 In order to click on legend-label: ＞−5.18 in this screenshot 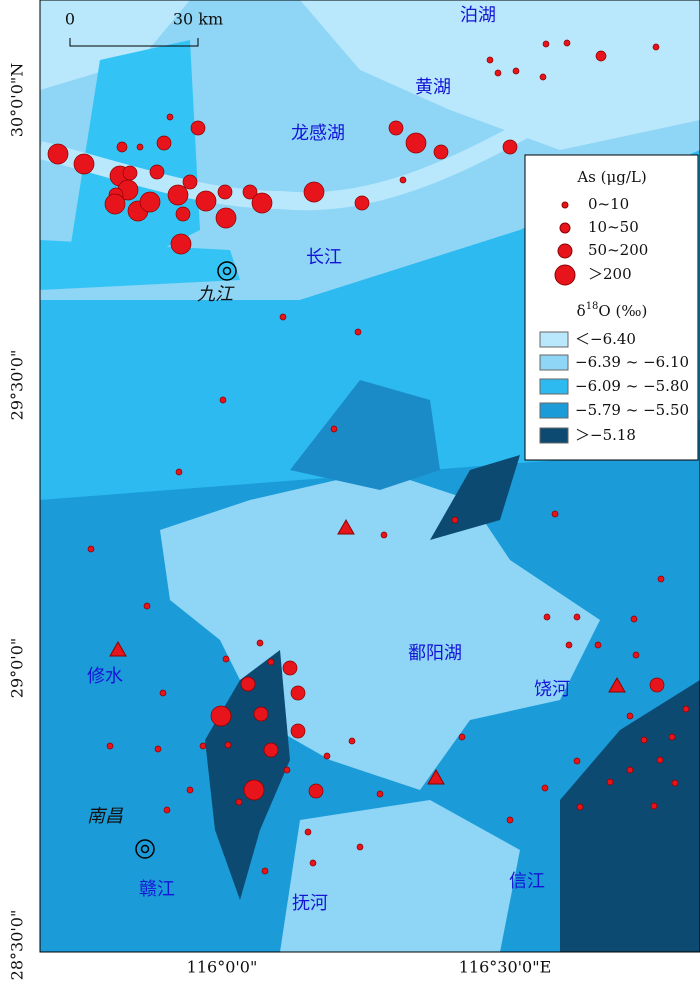, I will do `click(605, 435)`.